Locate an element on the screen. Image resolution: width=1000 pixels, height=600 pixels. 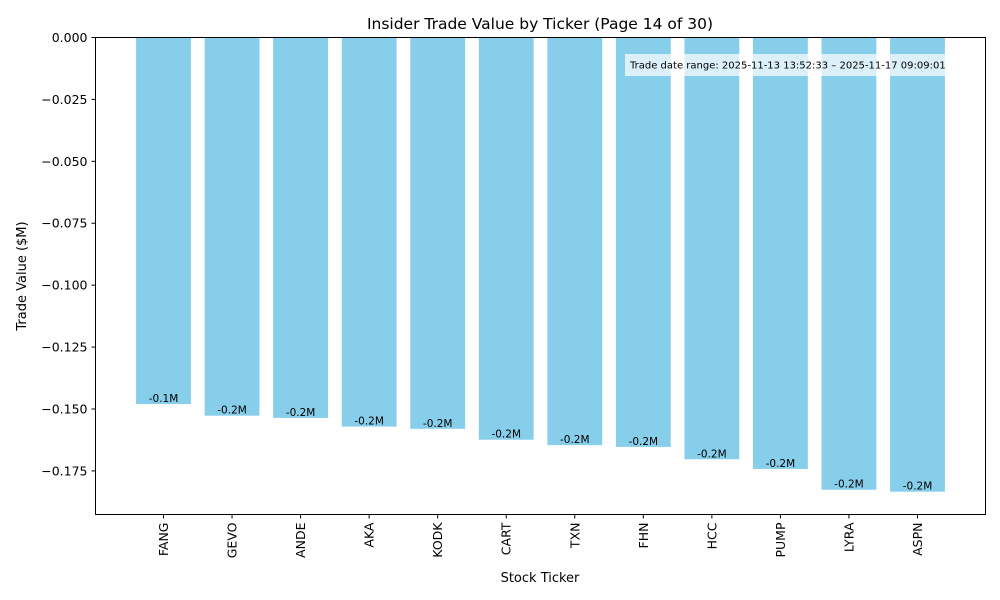
bar-hcc is located at coordinates (712, 248).